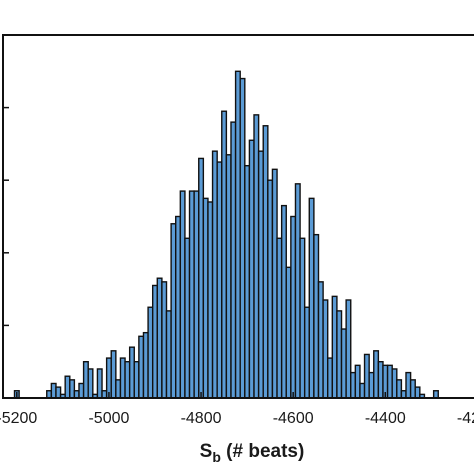 The width and height of the screenshot is (474, 474). What do you see at coordinates (385, 418) in the screenshot?
I see `x-tick-label: -4400` at bounding box center [385, 418].